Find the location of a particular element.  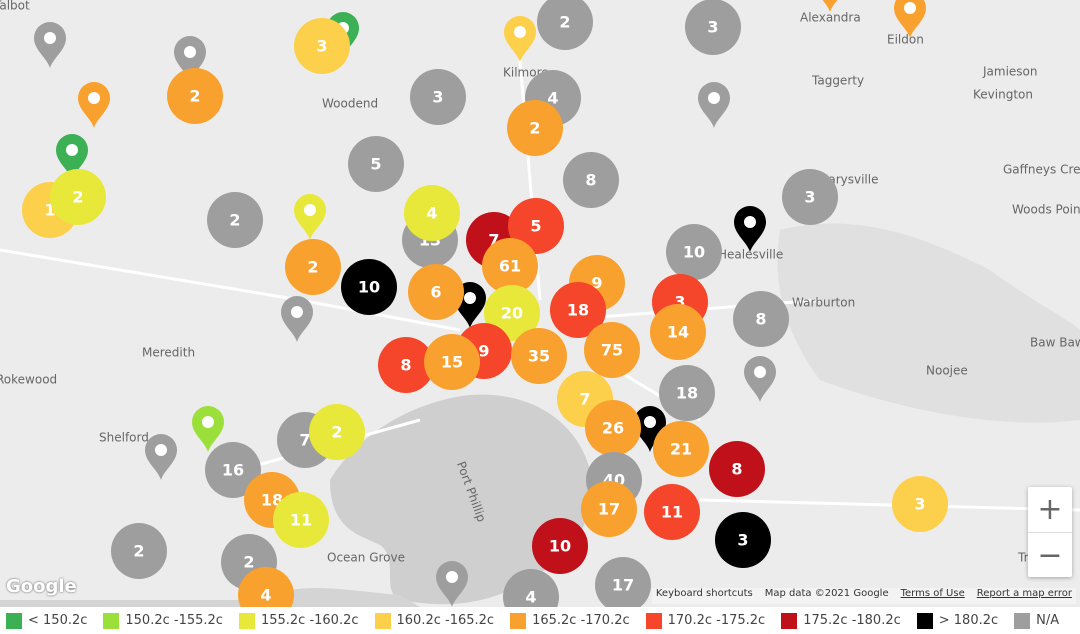

legend-item: > 180.2c is located at coordinates (957, 620).